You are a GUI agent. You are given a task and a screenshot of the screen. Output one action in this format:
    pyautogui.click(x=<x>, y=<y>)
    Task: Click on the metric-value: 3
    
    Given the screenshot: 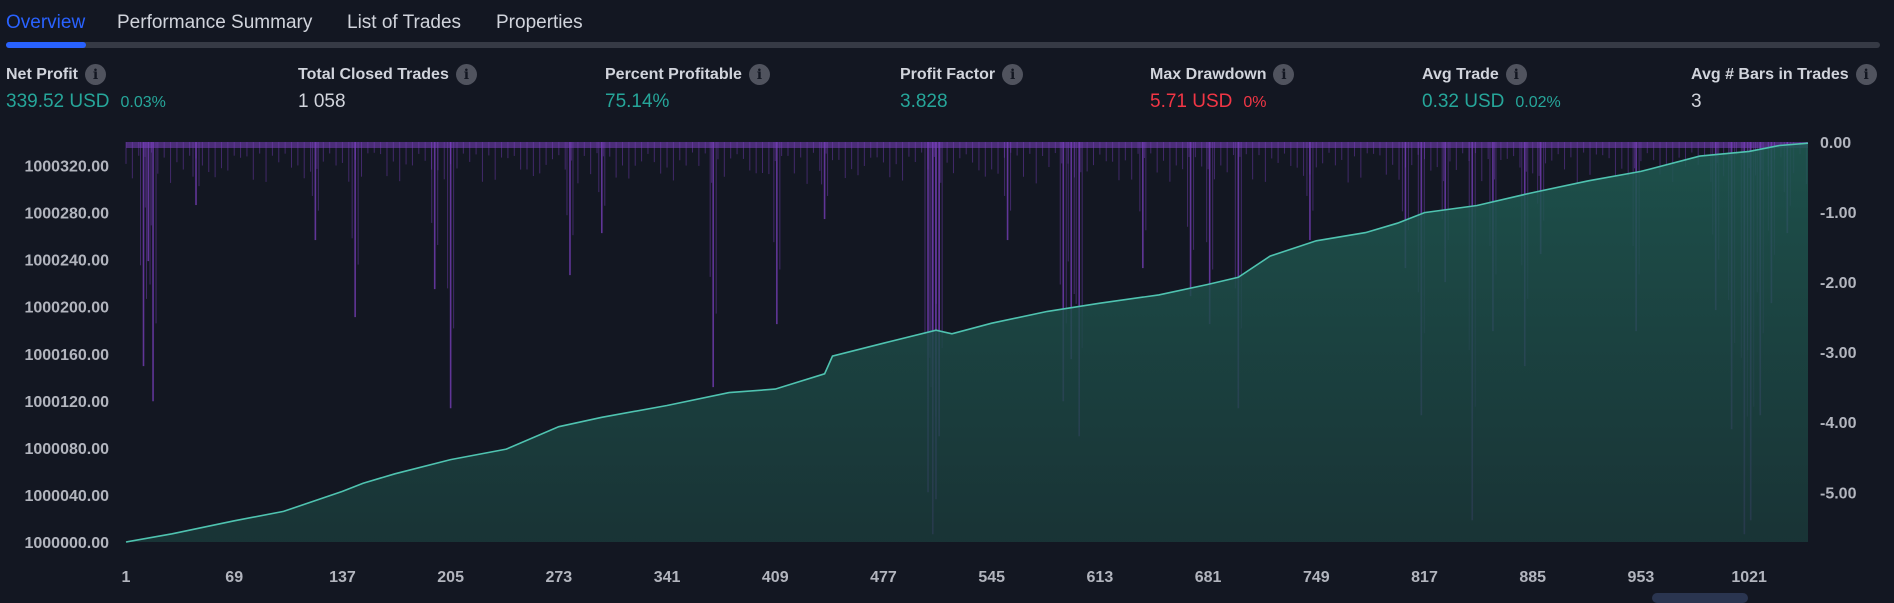 What is the action you would take?
    pyautogui.click(x=1696, y=101)
    